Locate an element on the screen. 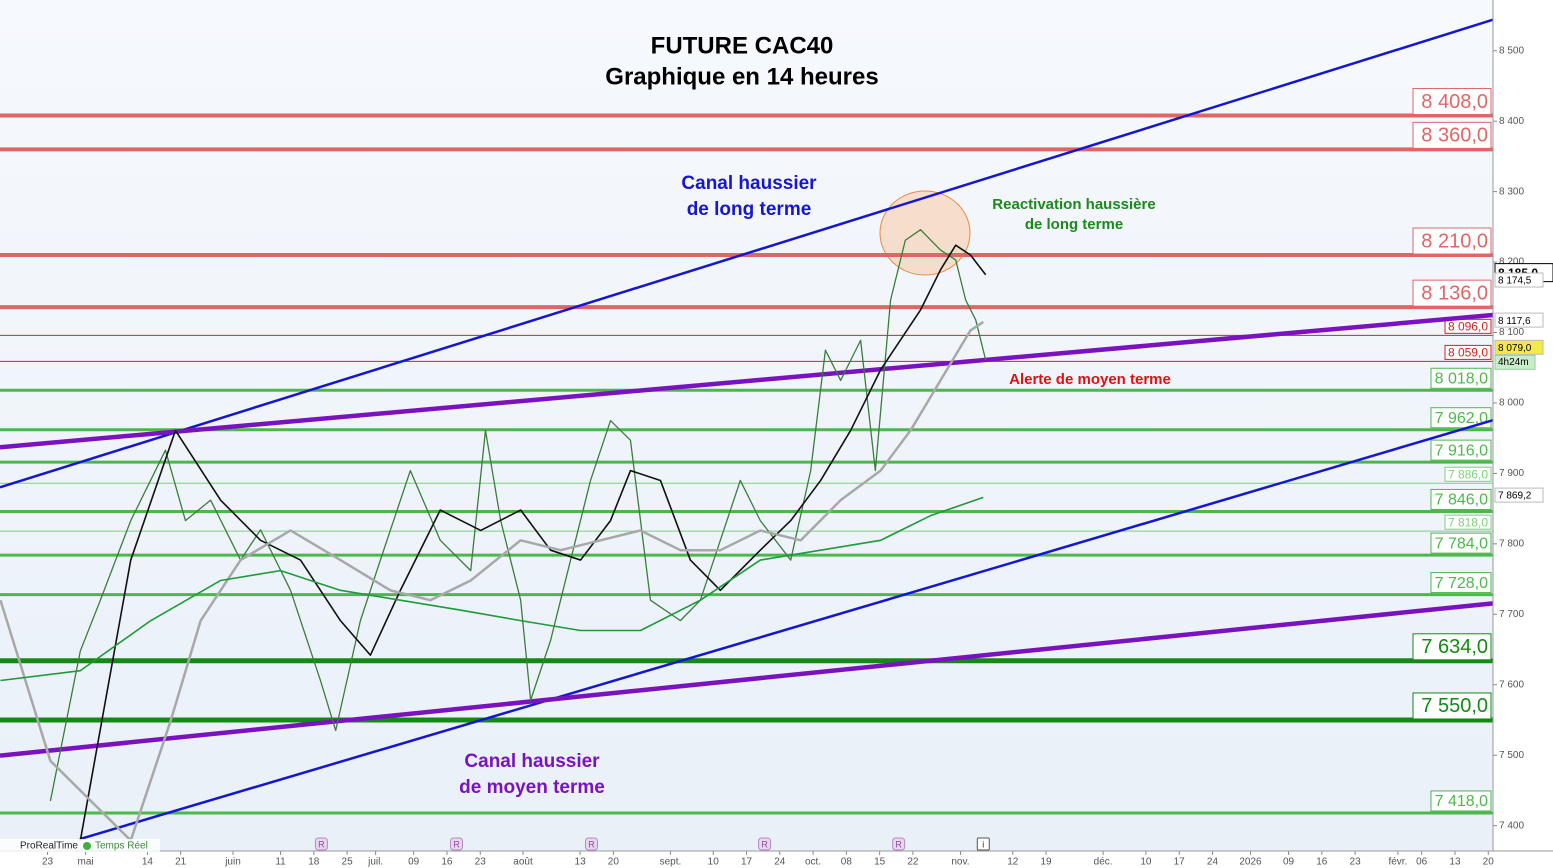 The width and height of the screenshot is (1553, 868). level-label: 7 886,0 is located at coordinates (1468, 474).